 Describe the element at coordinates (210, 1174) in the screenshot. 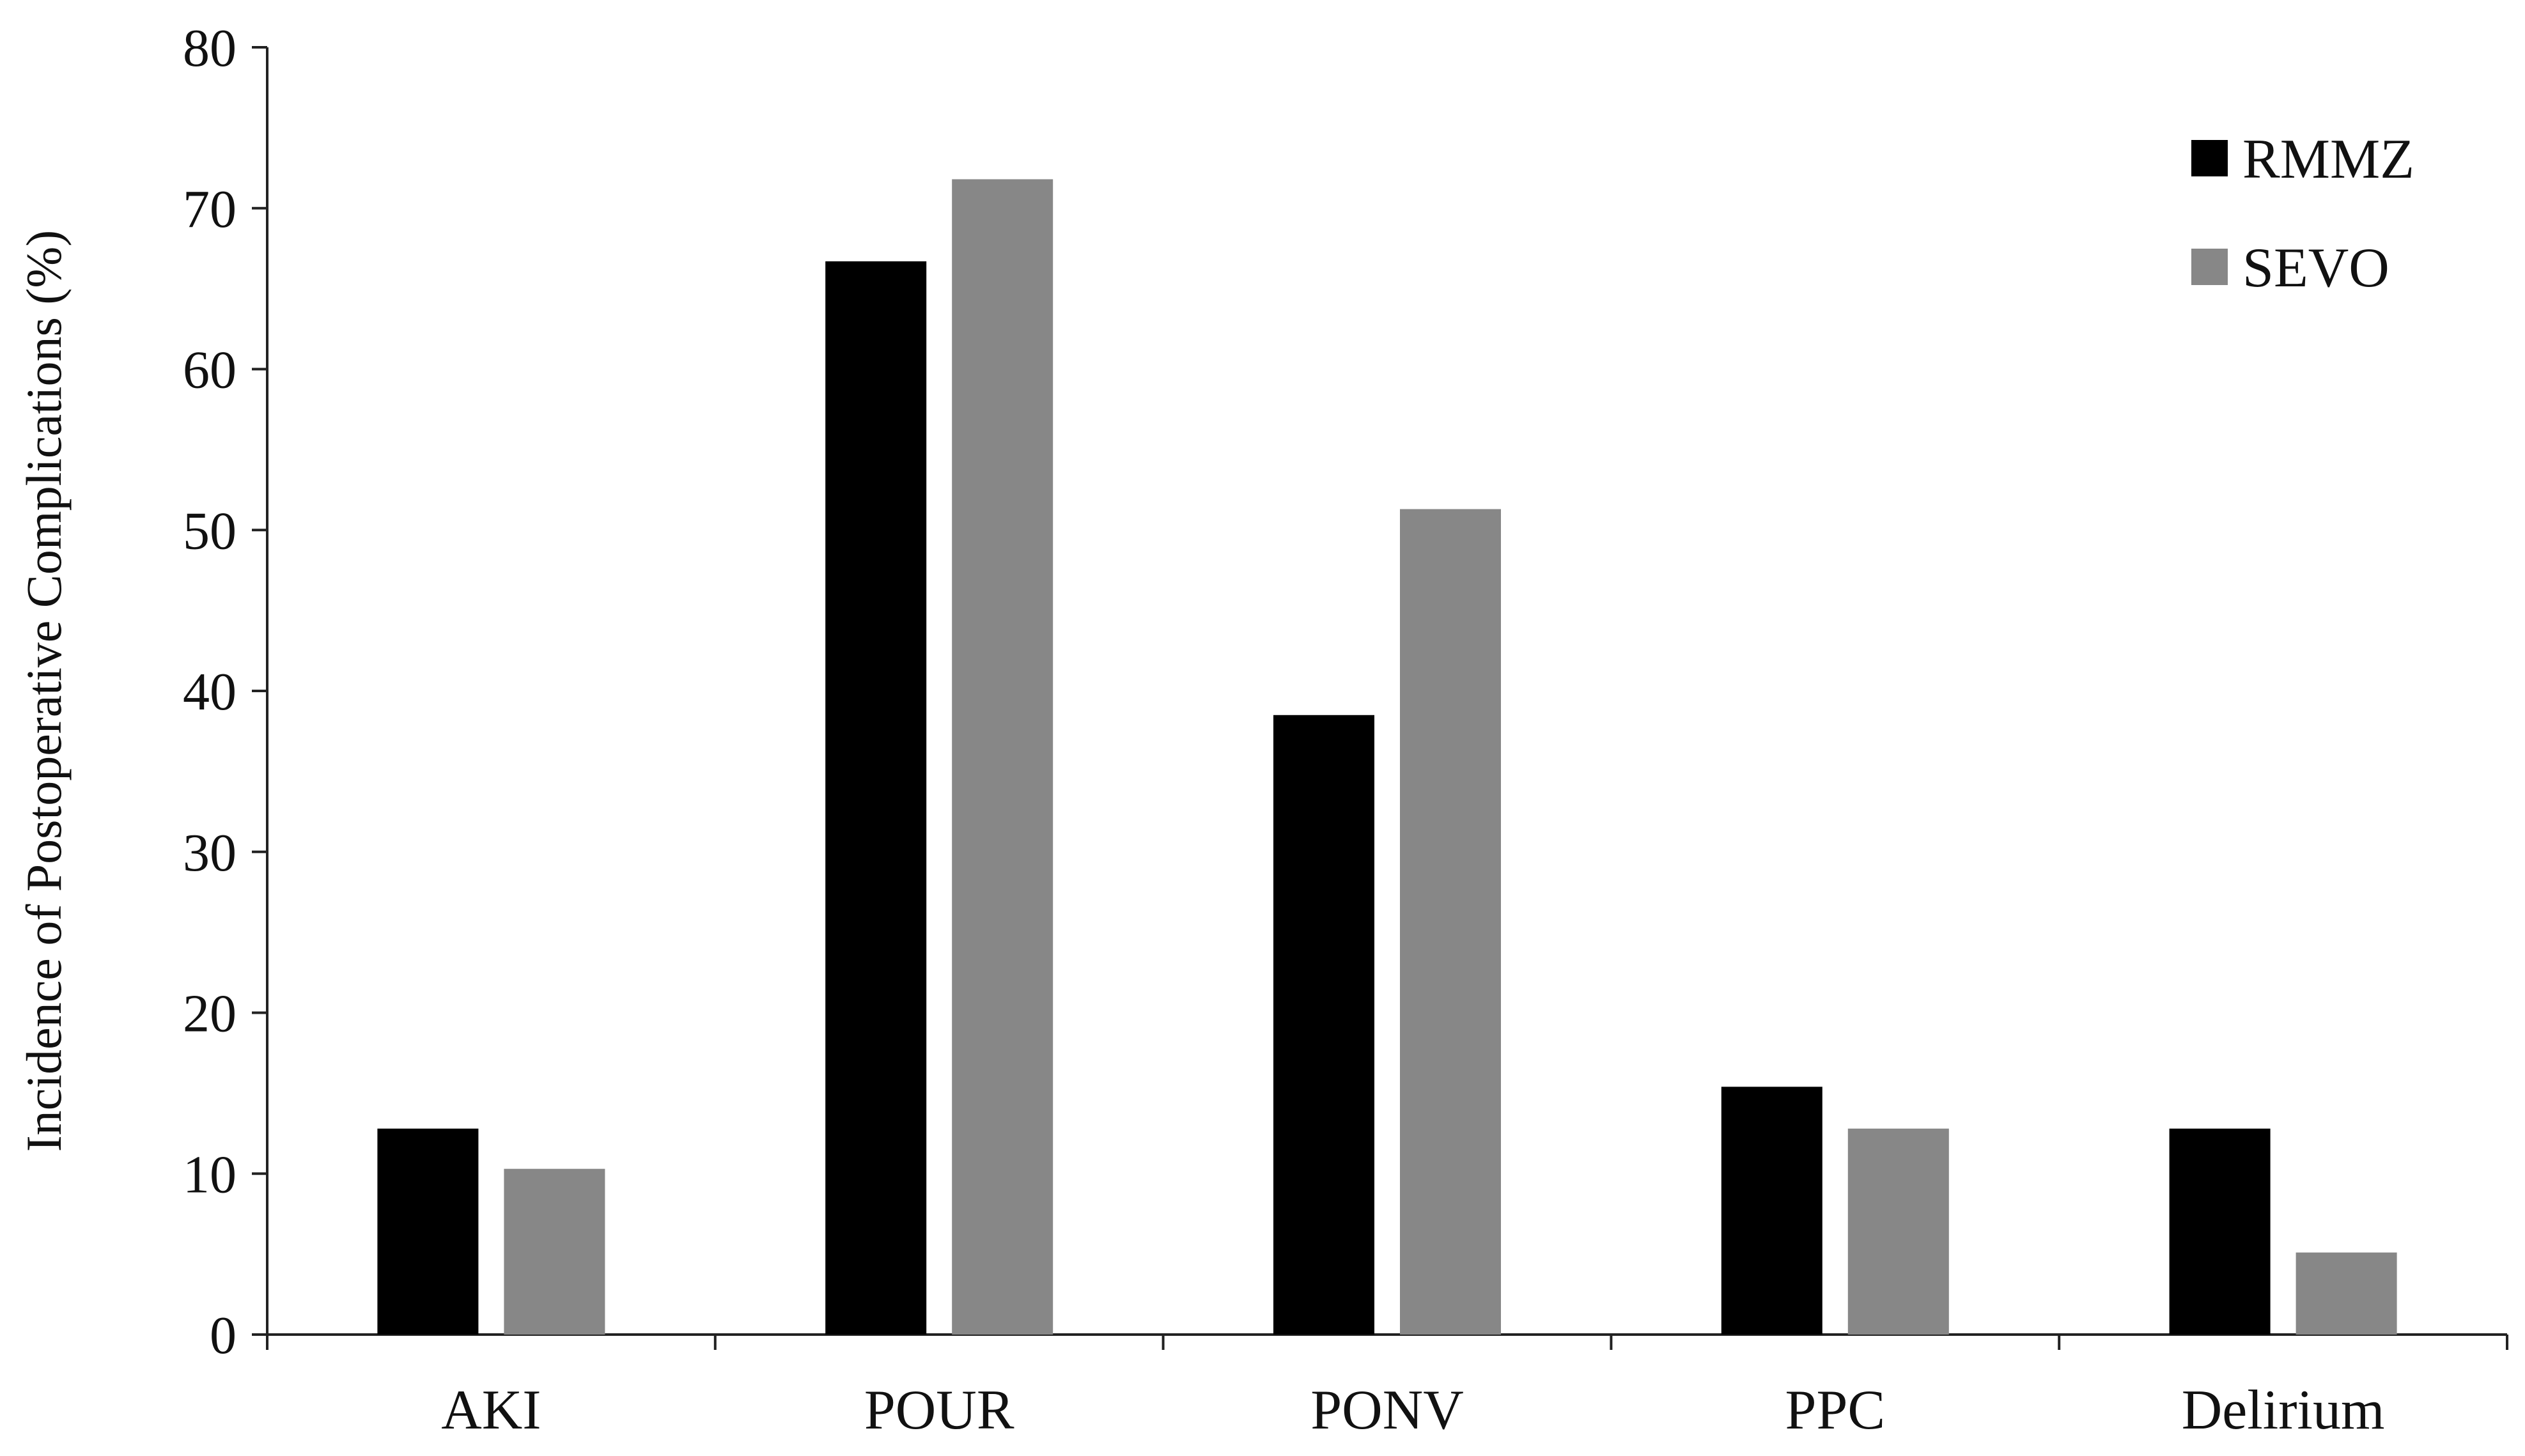

I see `y-tick-label: 10` at that location.